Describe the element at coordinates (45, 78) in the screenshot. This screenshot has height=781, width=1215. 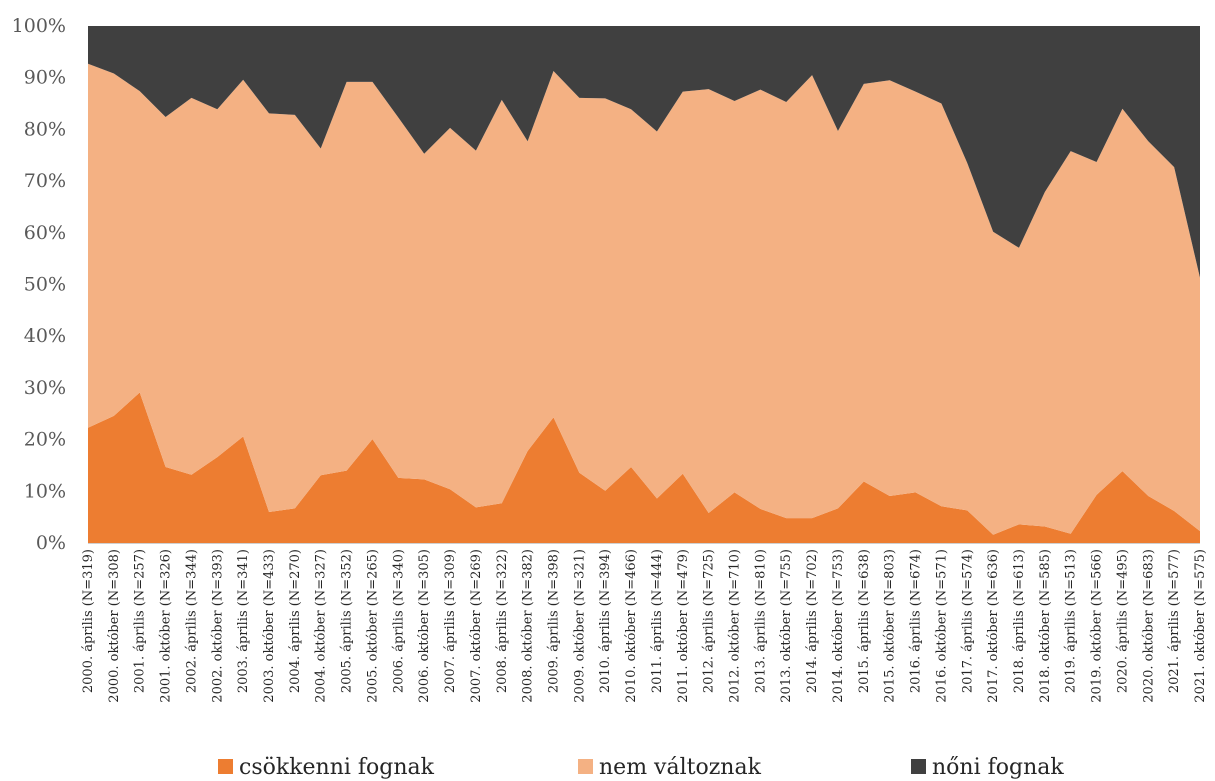
I see `y-tick-label: 90%` at that location.